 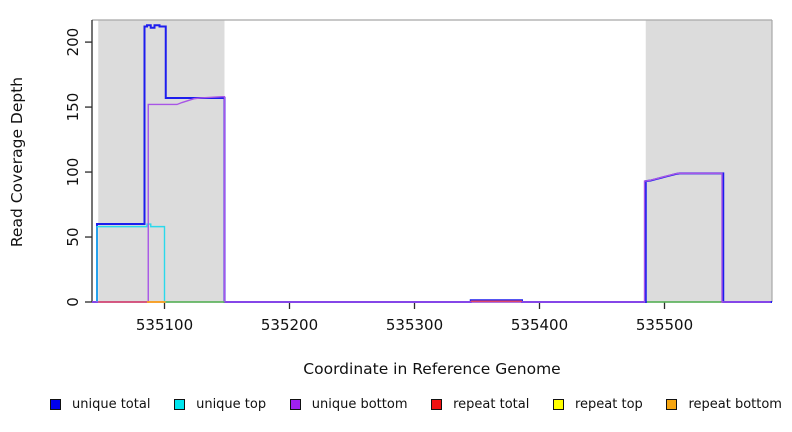 I want to click on legend-label: repeat top, so click(x=609, y=404).